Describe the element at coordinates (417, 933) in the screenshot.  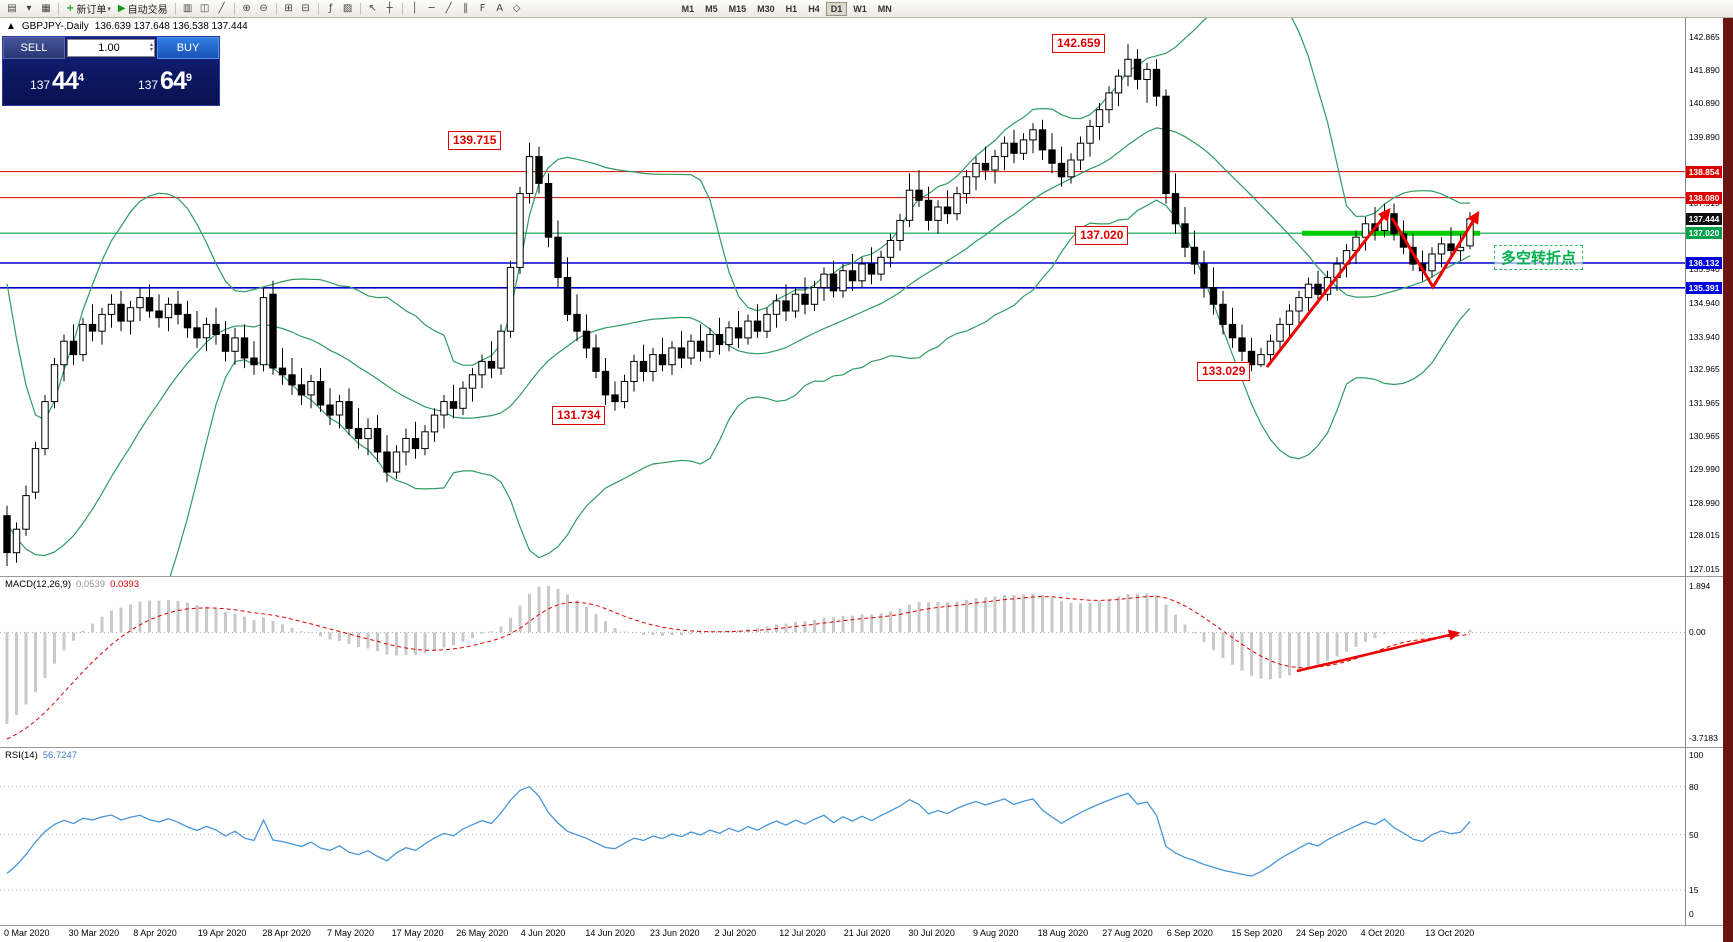
I see `time-axis-label: 17 May 2020` at that location.